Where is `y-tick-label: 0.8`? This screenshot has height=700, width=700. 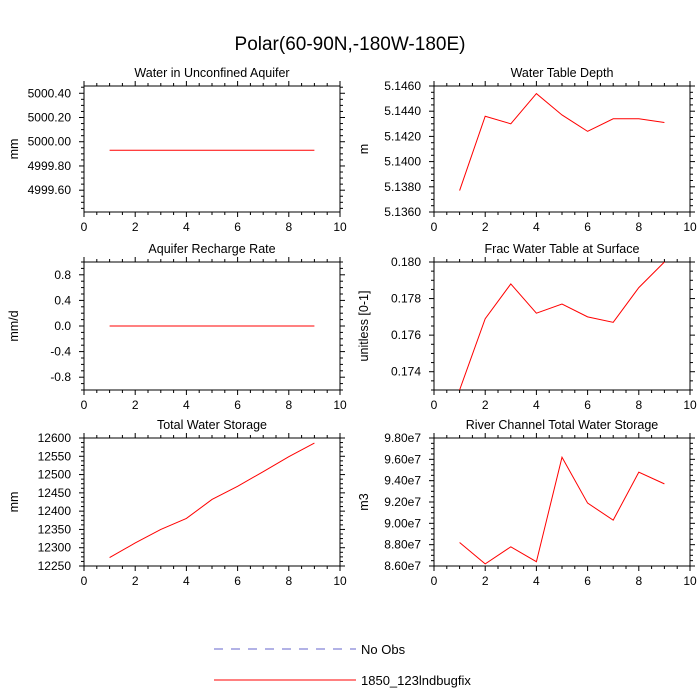
y-tick-label: 0.8 is located at coordinates (62, 275).